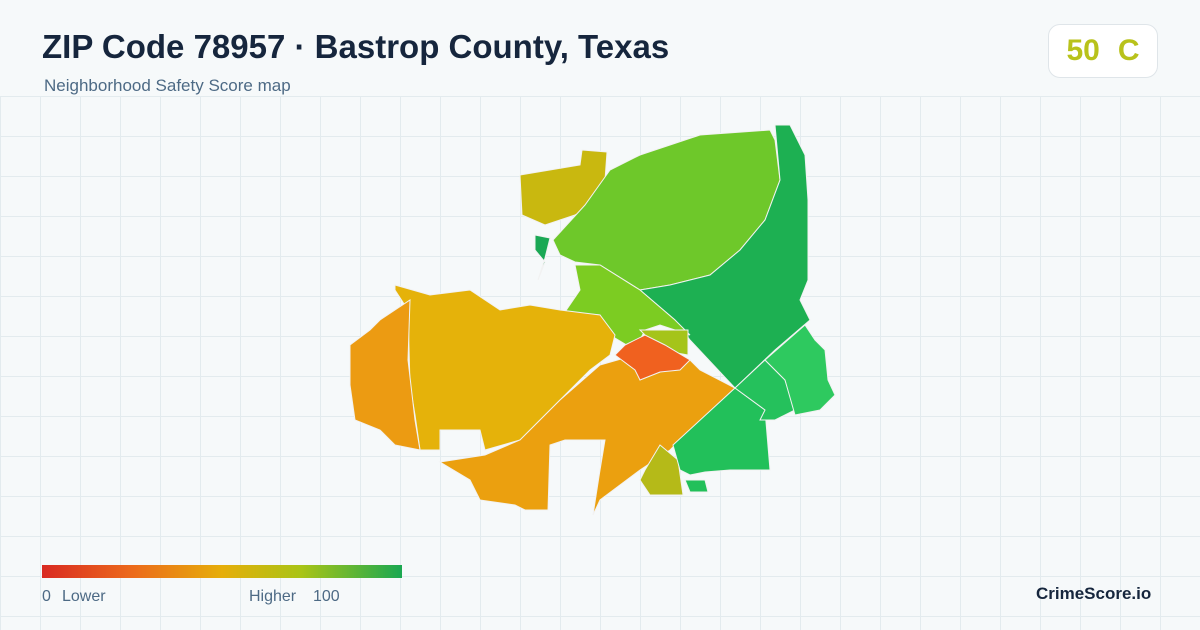 The width and height of the screenshot is (1200, 630). What do you see at coordinates (273, 596) in the screenshot?
I see `legend-max-label: Higher` at bounding box center [273, 596].